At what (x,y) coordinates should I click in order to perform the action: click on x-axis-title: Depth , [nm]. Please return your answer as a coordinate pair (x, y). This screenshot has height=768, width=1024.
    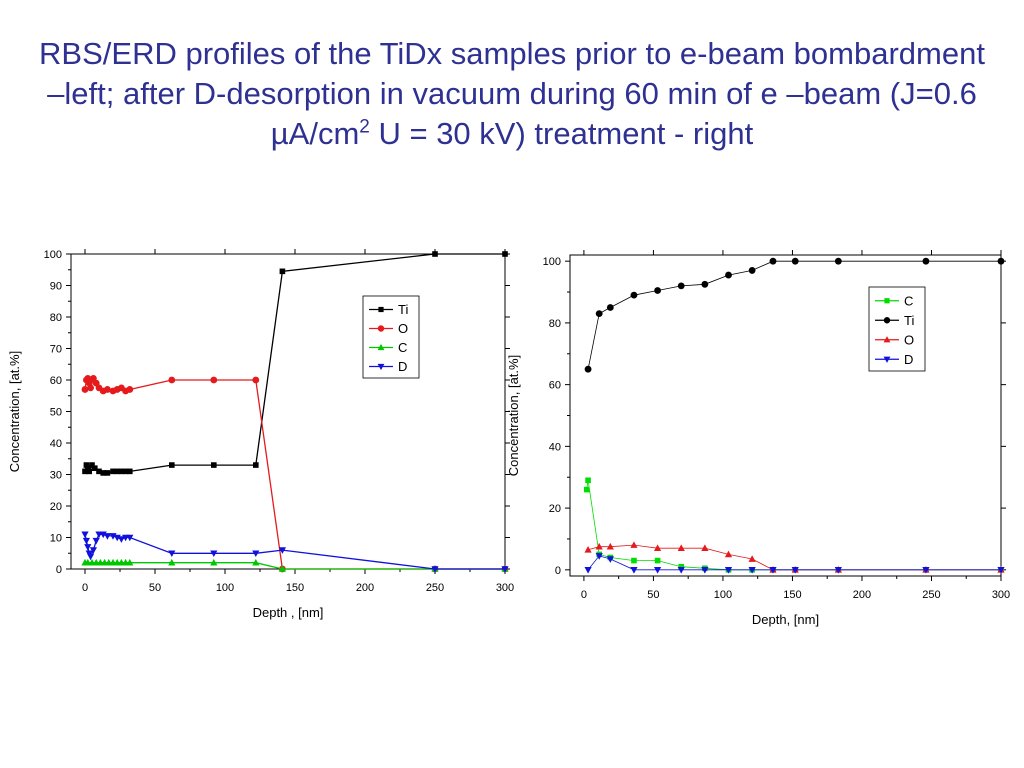
    Looking at the image, I should click on (288, 612).